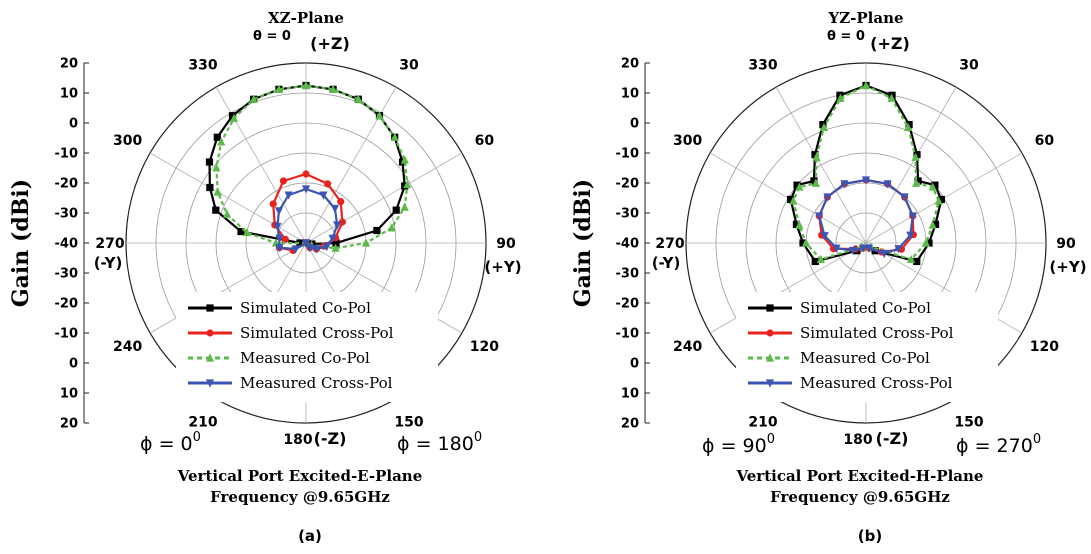 The width and height of the screenshot is (1091, 554). Describe the element at coordinates (316, 383) in the screenshot. I see `legend-label: Measured Cross-Pol` at that location.